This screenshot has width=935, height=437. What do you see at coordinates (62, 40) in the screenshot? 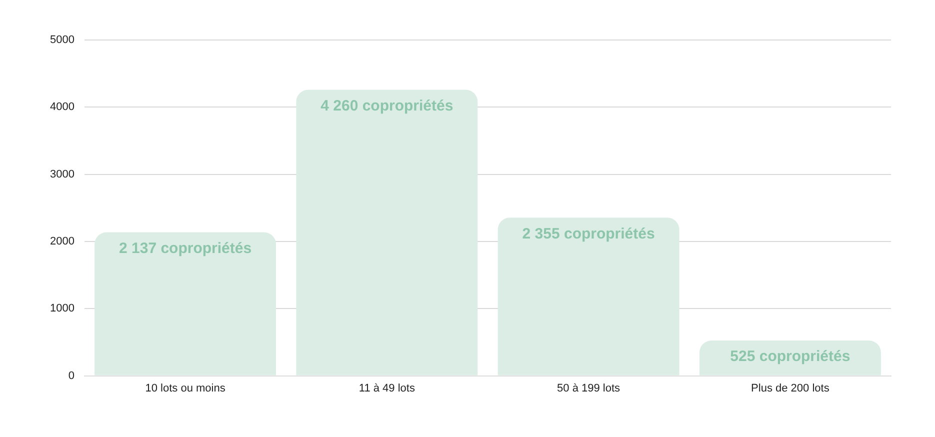
I see `y-tick-label: 5000` at bounding box center [62, 40].